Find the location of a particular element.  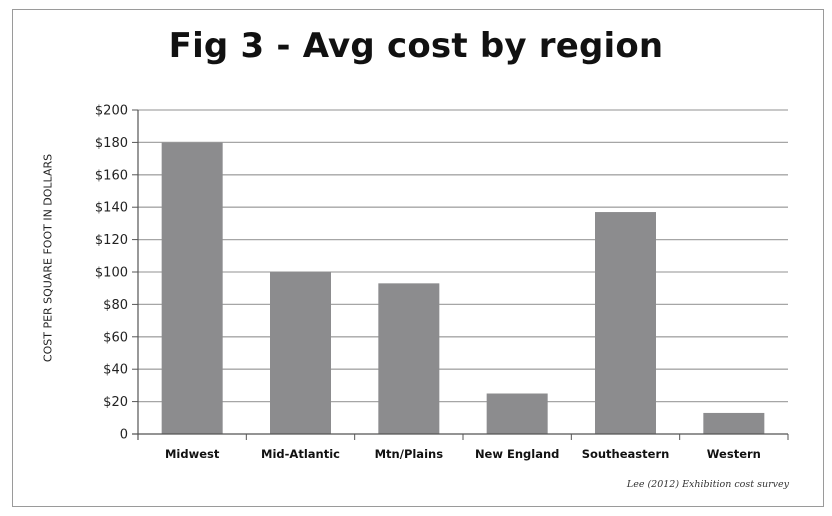

y-tick-labels: 0 $20 $40 $60 $80 $100 $120 $140 $160 $180 $200 is located at coordinates (111, 273).